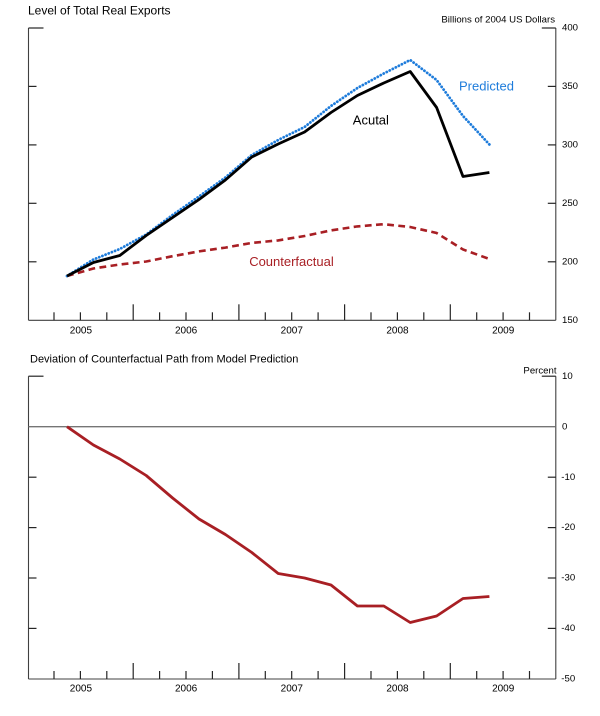 The width and height of the screenshot is (600, 716). Describe the element at coordinates (568, 578) in the screenshot. I see `svg-text: -30` at that location.